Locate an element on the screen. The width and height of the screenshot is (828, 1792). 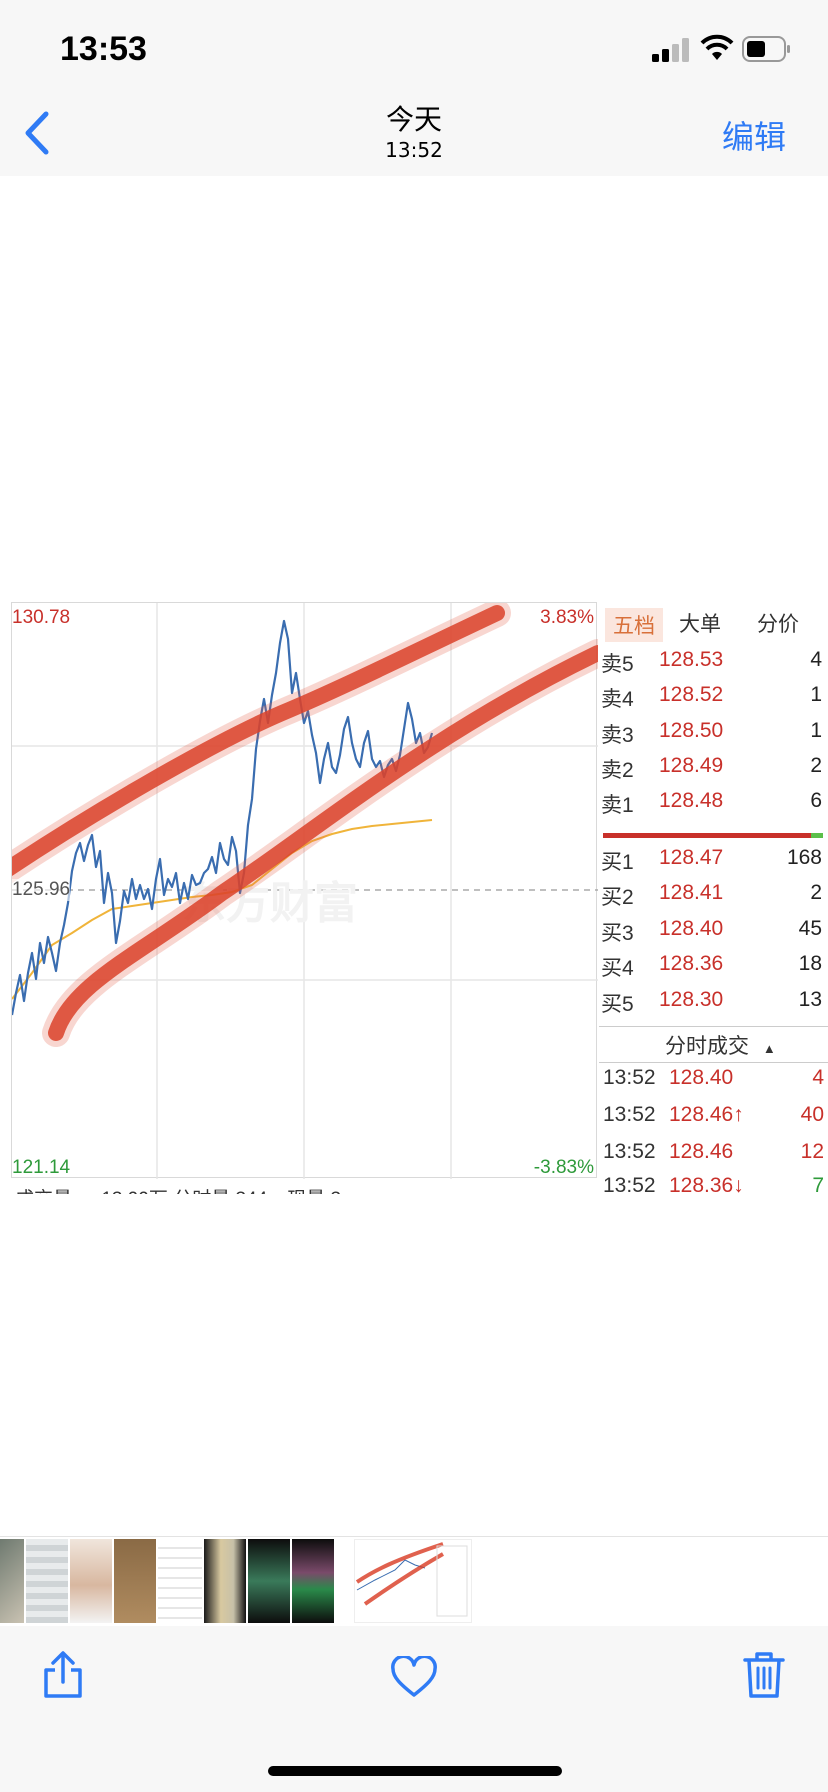
heart-icon is located at coordinates (414, 1677).